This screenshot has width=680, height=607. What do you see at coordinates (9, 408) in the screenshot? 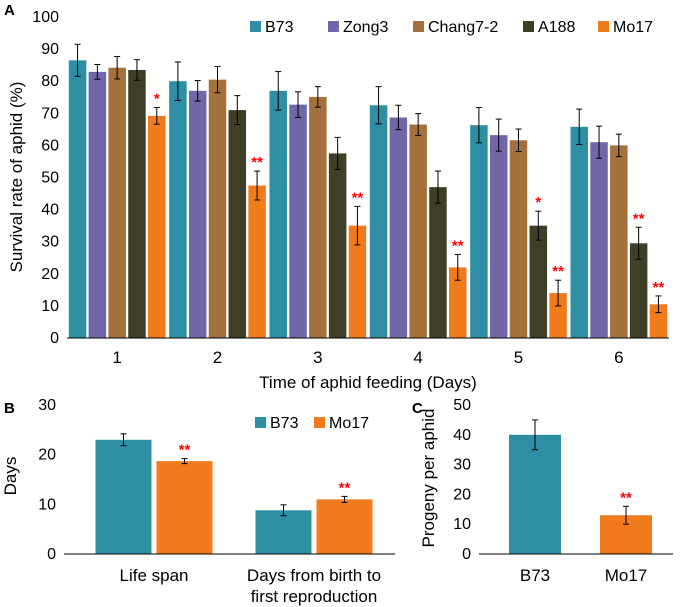
I see `panel-b-label: B` at bounding box center [9, 408].